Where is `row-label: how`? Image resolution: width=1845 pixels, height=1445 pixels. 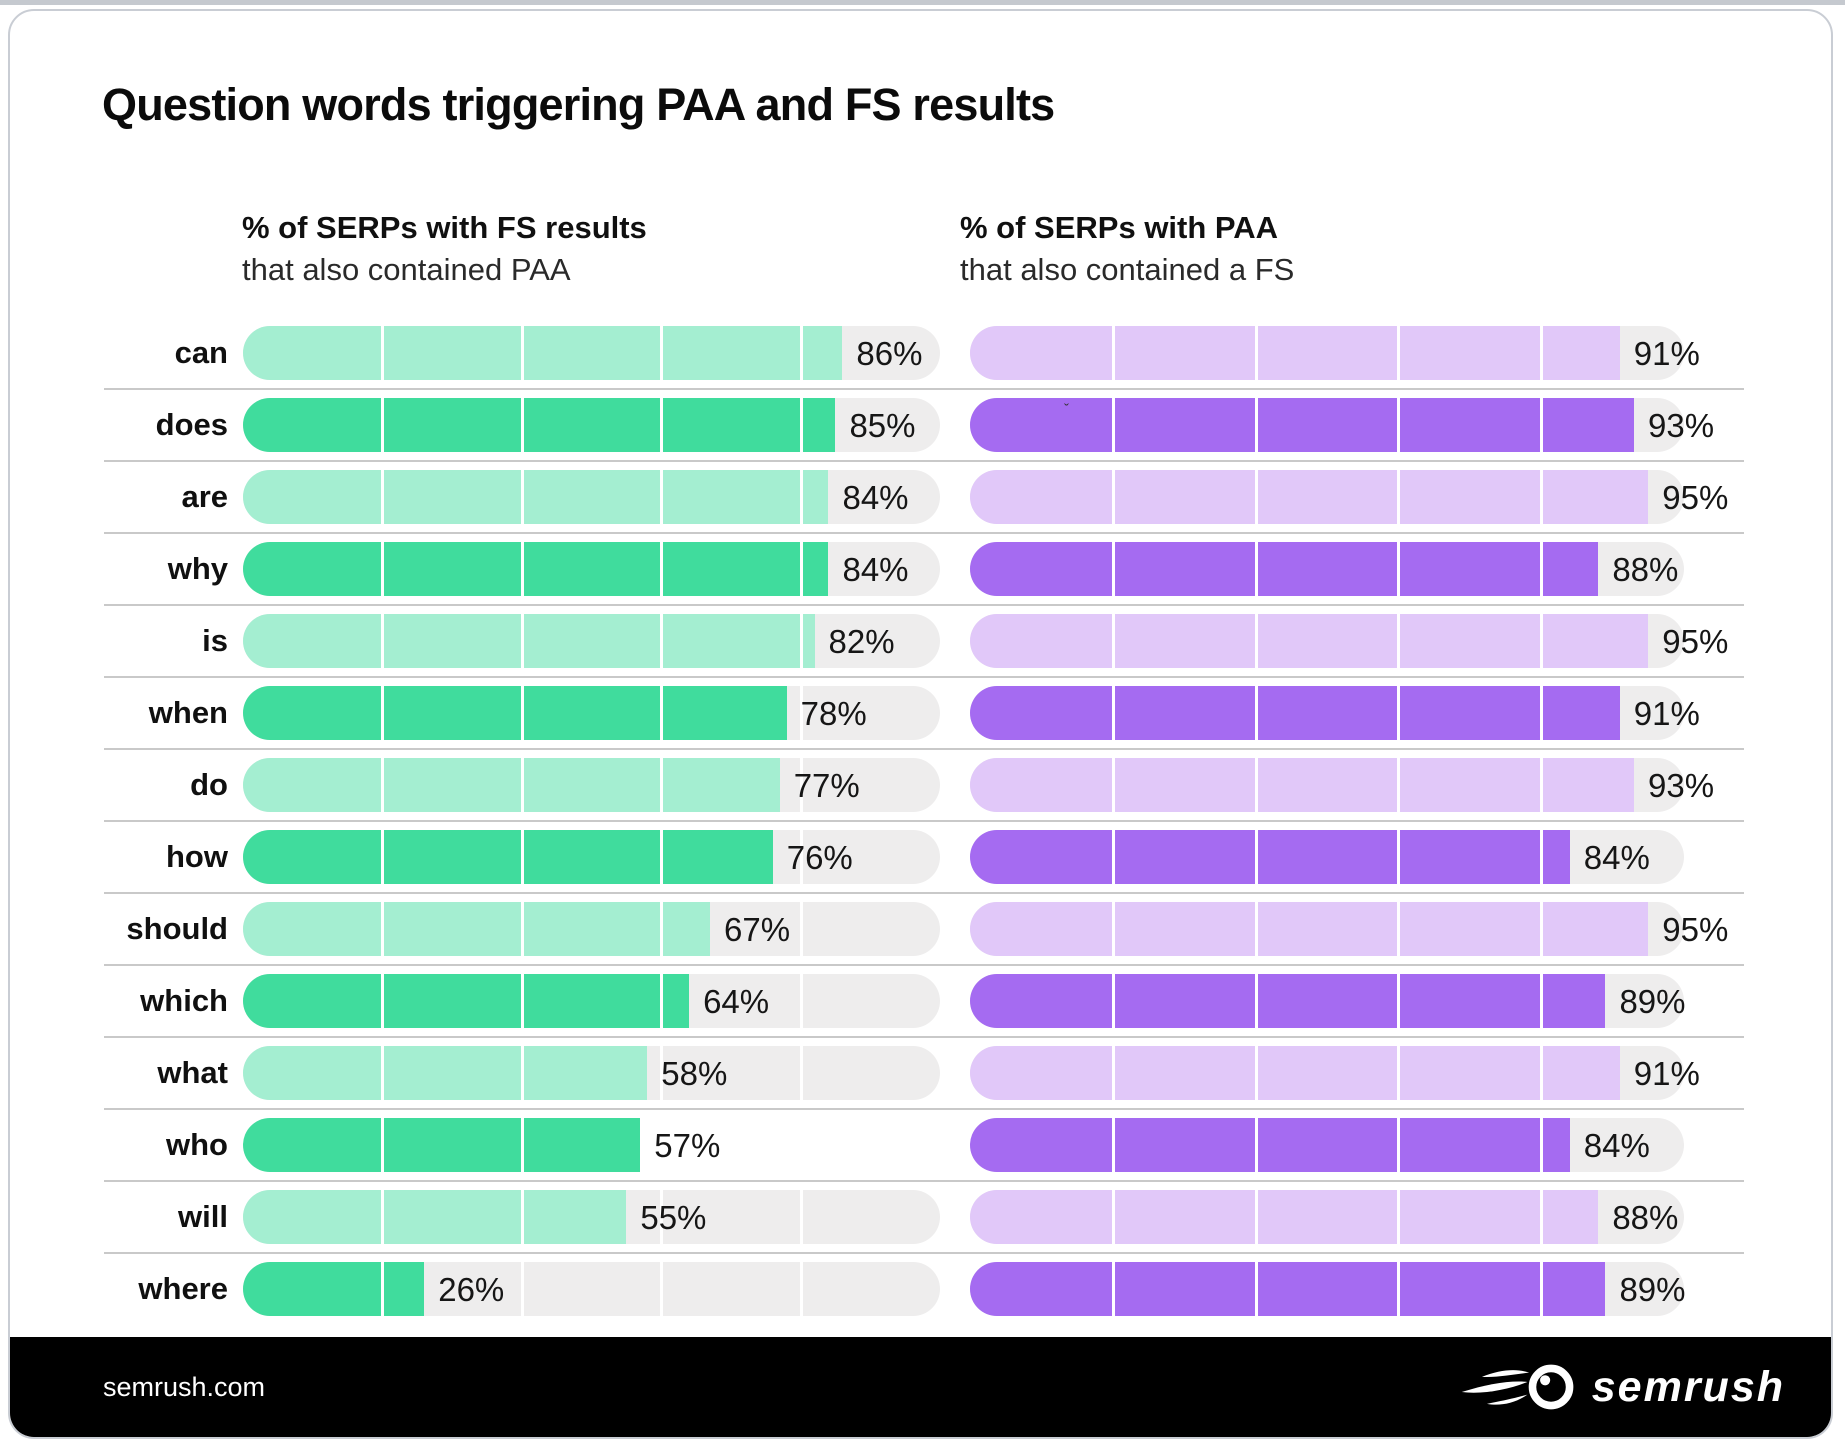 row-label: how is located at coordinates (197, 856).